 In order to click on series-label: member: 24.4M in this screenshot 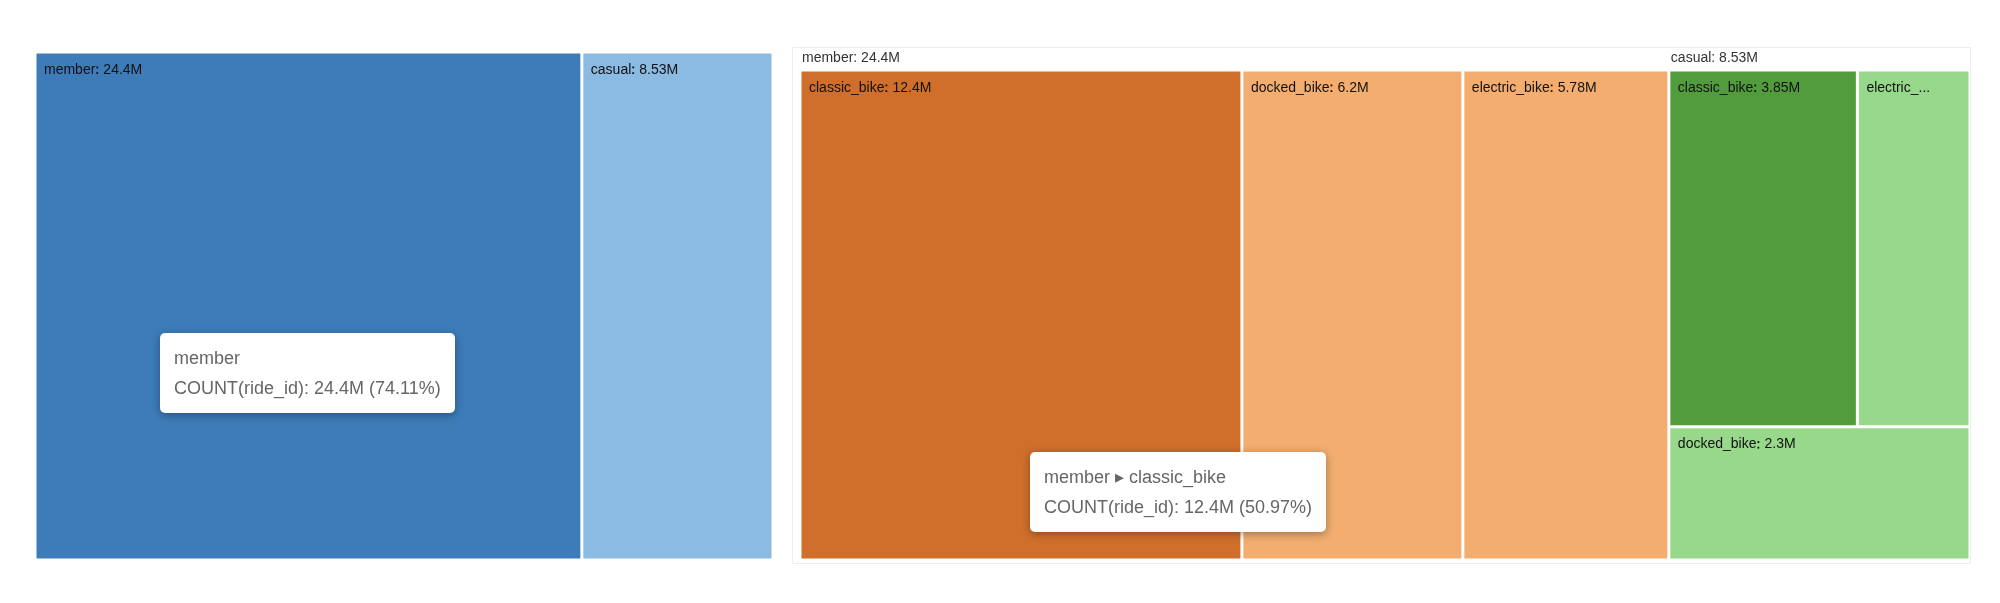, I will do `click(851, 56)`.